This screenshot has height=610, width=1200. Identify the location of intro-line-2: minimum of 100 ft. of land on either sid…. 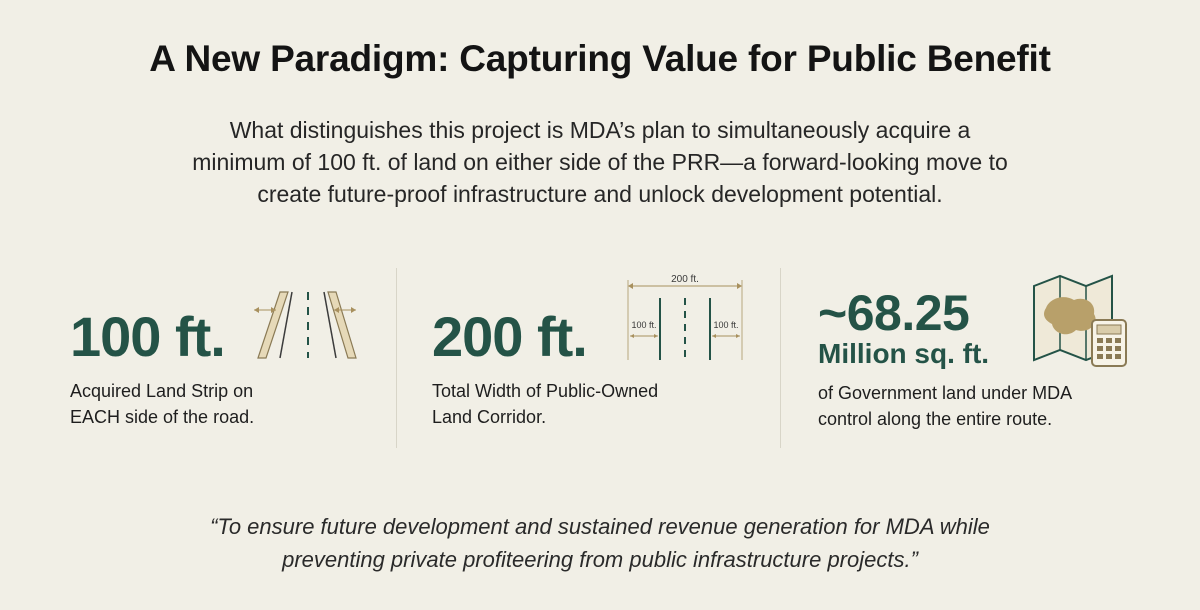
(600, 162).